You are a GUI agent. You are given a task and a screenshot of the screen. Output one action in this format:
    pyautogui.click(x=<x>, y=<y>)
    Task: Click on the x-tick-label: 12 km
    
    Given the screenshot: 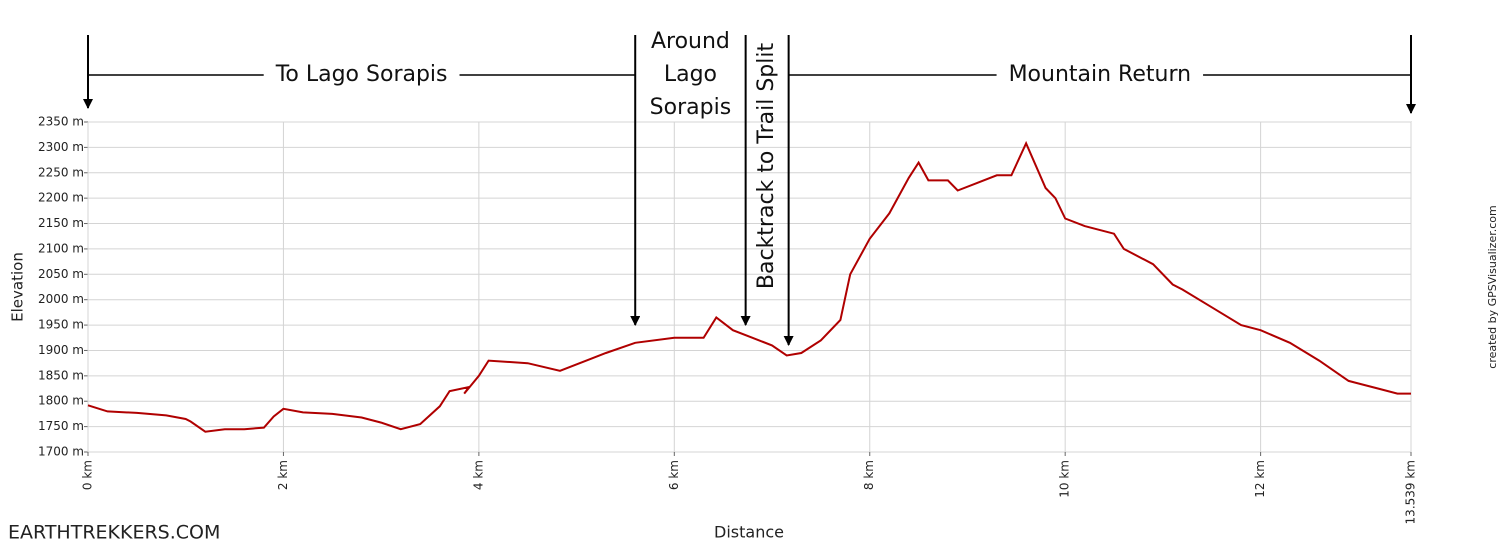 What is the action you would take?
    pyautogui.click(x=1260, y=479)
    